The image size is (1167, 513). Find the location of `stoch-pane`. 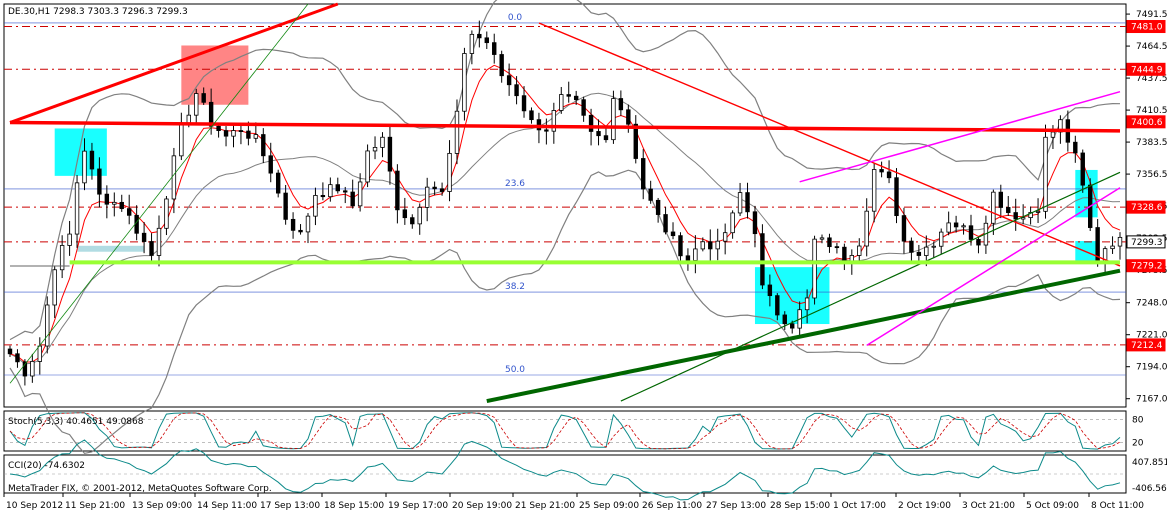

stoch-pane is located at coordinates (565, 431).